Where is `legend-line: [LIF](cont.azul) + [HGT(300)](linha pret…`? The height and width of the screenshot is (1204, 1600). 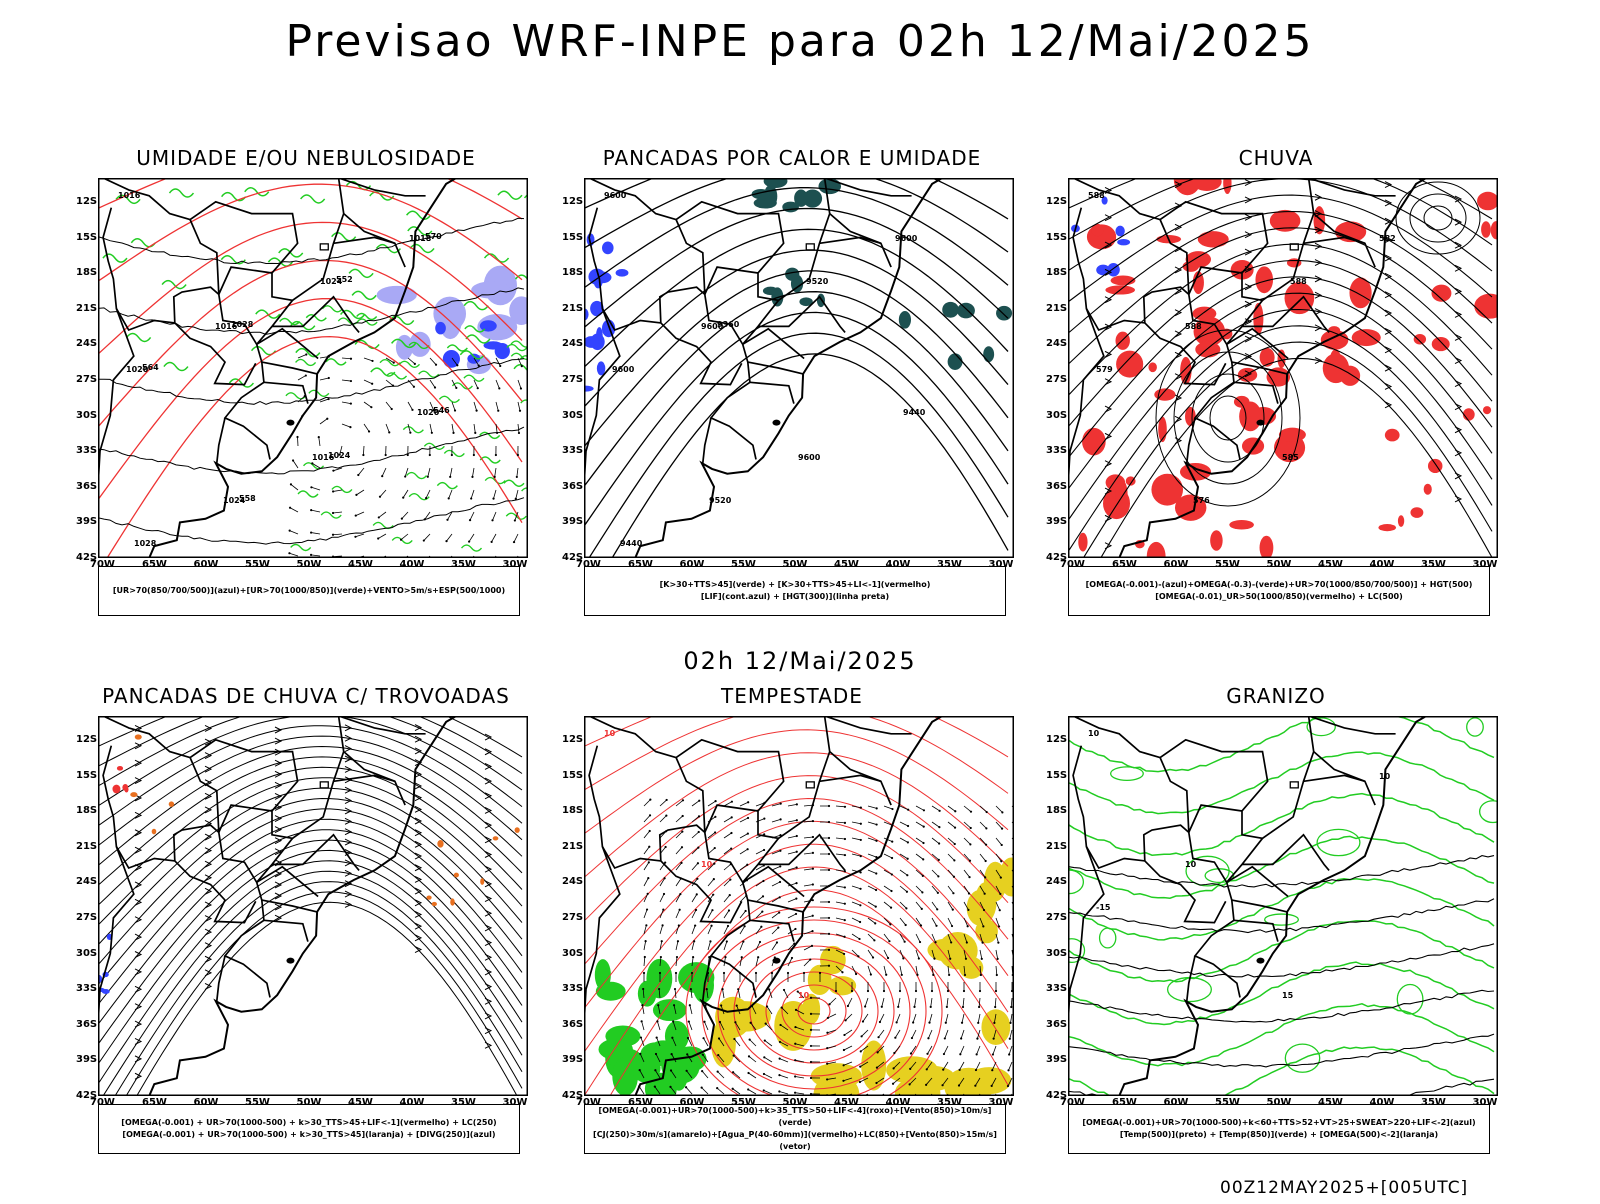 legend-line: [LIF](cont.azul) + [HGT(300)](linha pret… is located at coordinates (795, 597).